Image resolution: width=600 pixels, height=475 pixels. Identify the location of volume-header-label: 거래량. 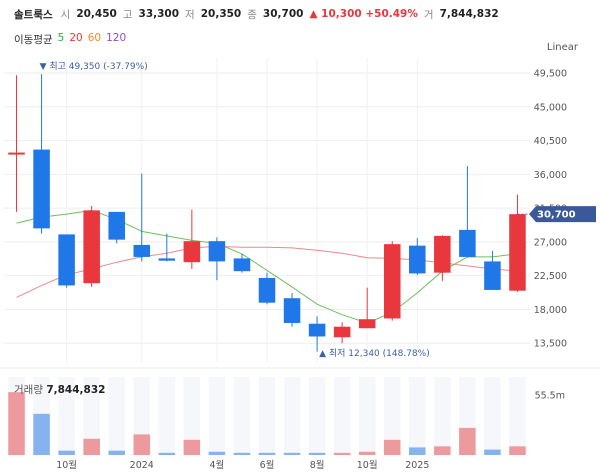
(28, 390).